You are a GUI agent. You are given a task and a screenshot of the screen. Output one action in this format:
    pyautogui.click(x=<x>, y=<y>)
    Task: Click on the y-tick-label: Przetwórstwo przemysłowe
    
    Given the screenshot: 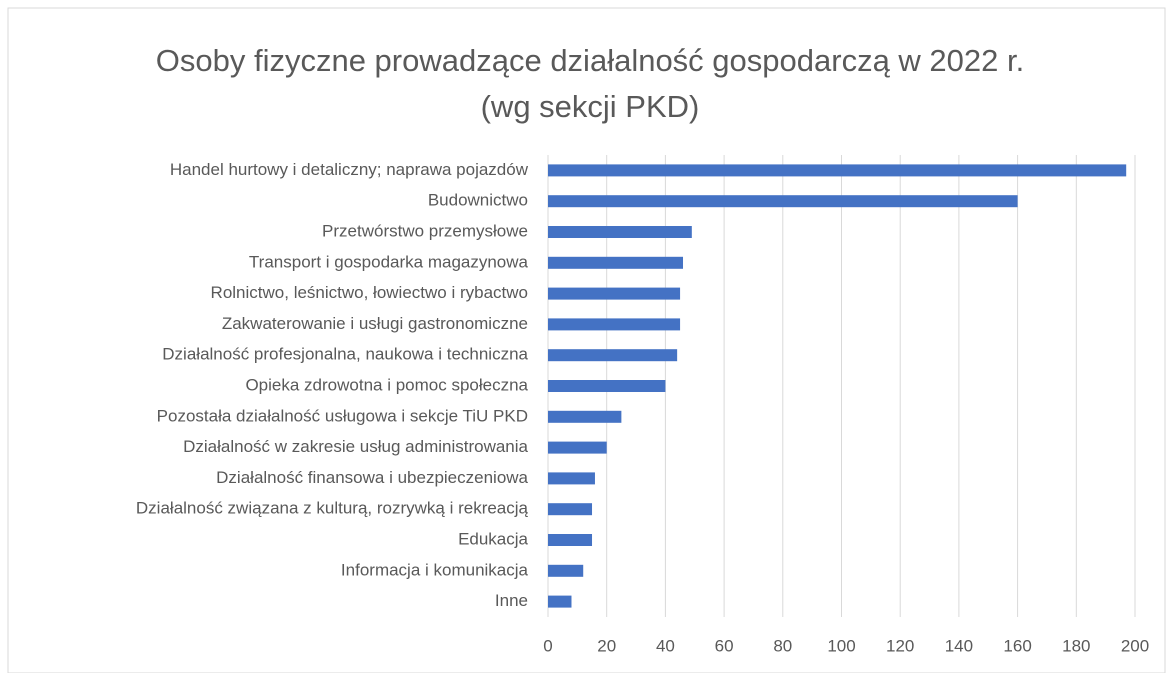 What is the action you would take?
    pyautogui.click(x=425, y=230)
    